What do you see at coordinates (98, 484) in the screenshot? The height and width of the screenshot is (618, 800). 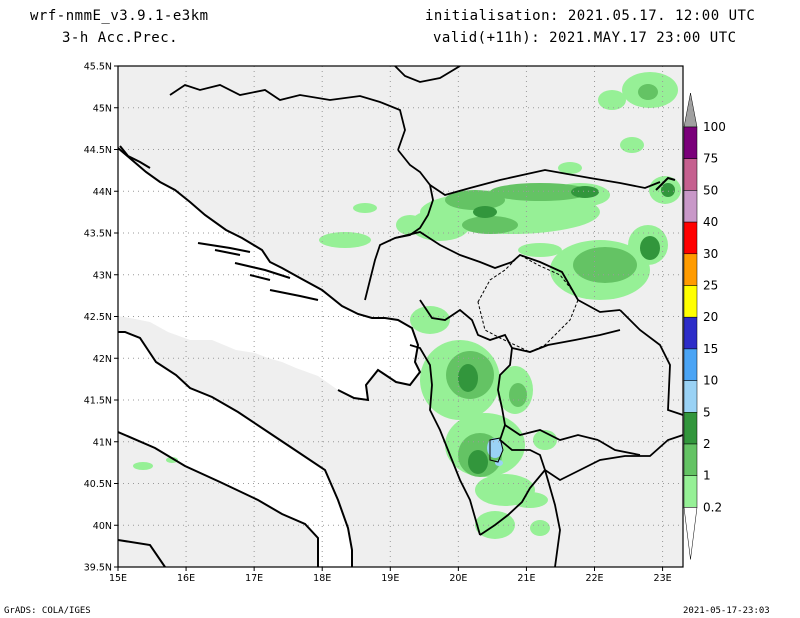 I see `lat-tick-label: 40.5N` at bounding box center [98, 484].